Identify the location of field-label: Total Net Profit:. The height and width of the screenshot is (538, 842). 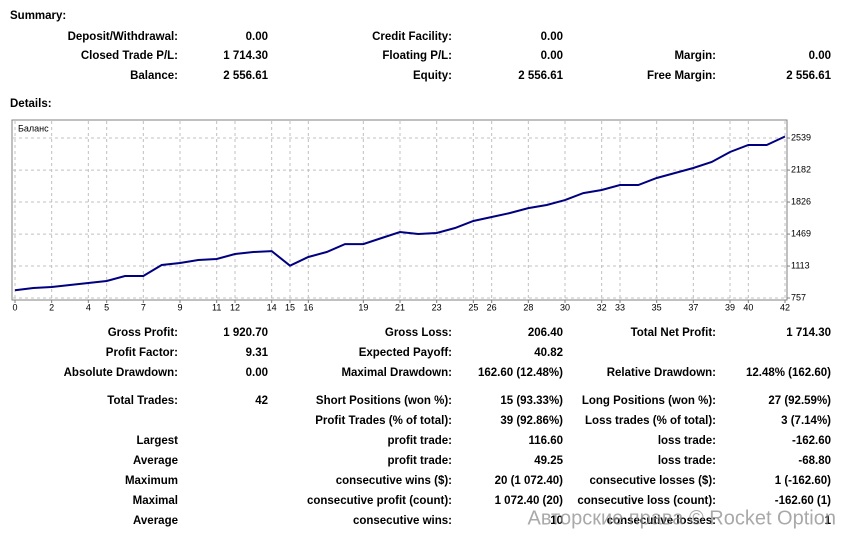
(673, 333).